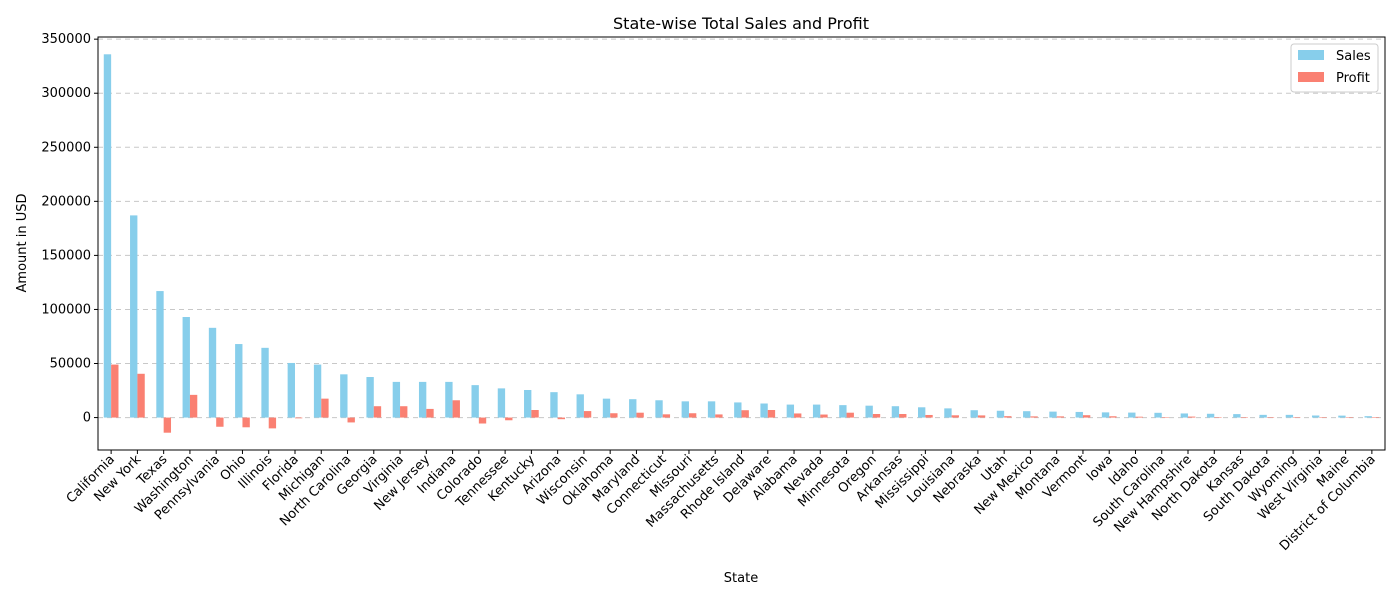 This screenshot has height=604, width=1400. Describe the element at coordinates (239, 381) in the screenshot. I see `bar-sales-ohio` at that location.